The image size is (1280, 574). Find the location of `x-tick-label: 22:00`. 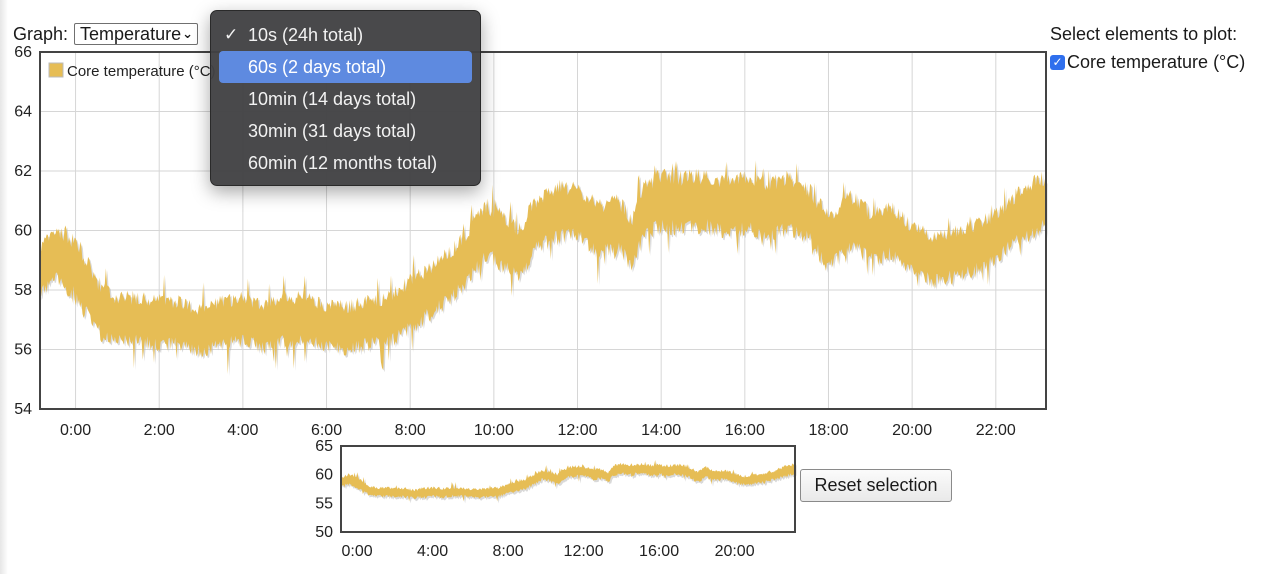

x-tick-label: 22:00 is located at coordinates (996, 430).